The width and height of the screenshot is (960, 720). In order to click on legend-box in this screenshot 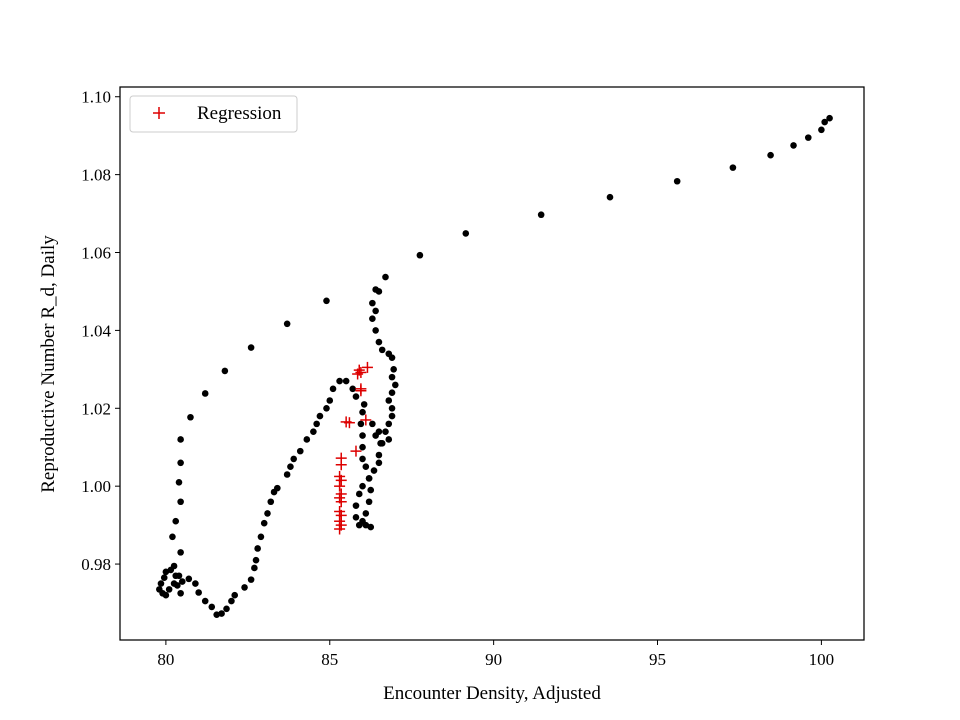, I will do `click(213, 114)`.